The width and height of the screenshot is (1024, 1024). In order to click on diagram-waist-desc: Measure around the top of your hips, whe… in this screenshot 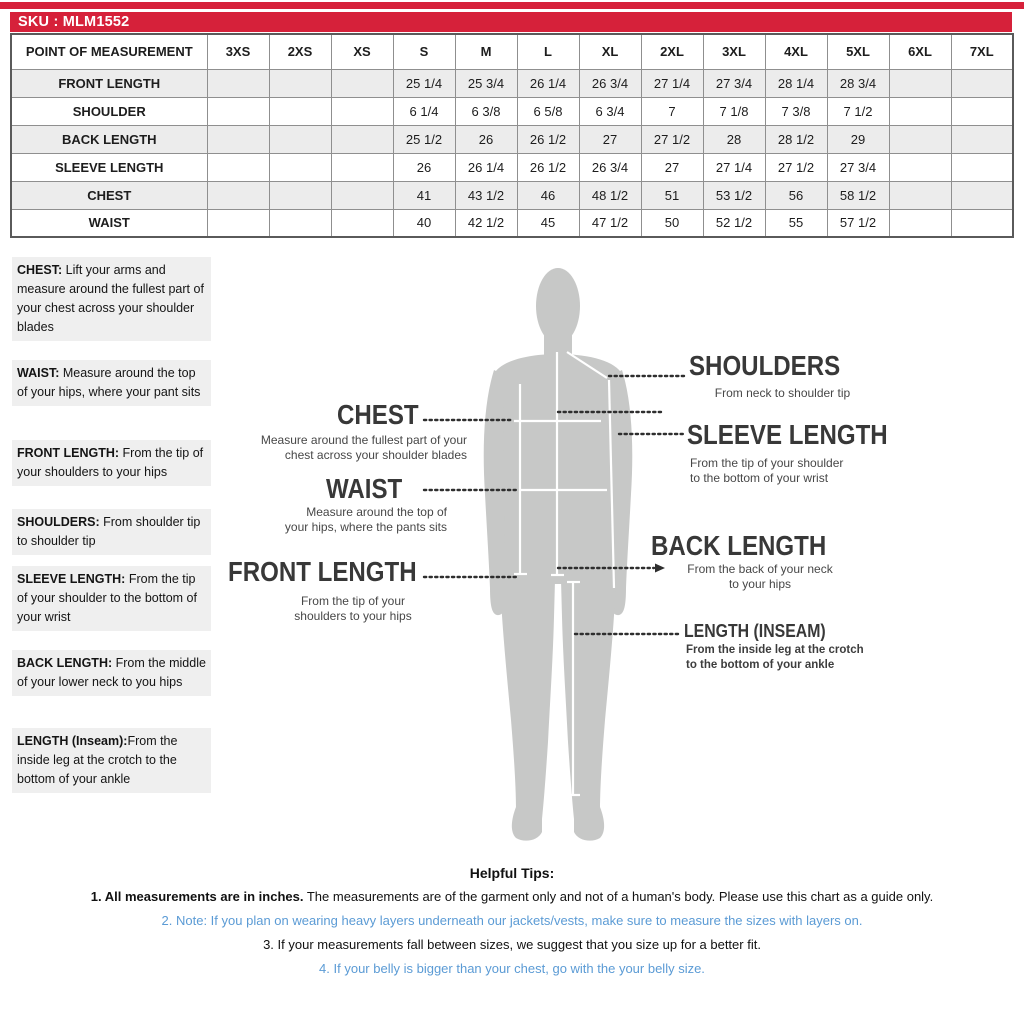, I will do `click(365, 519)`.